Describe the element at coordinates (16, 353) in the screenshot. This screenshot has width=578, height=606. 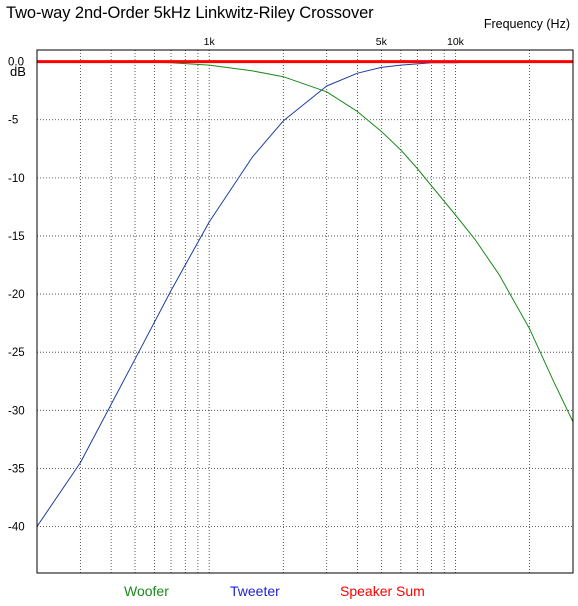
I see `y-tick-label: -25` at that location.